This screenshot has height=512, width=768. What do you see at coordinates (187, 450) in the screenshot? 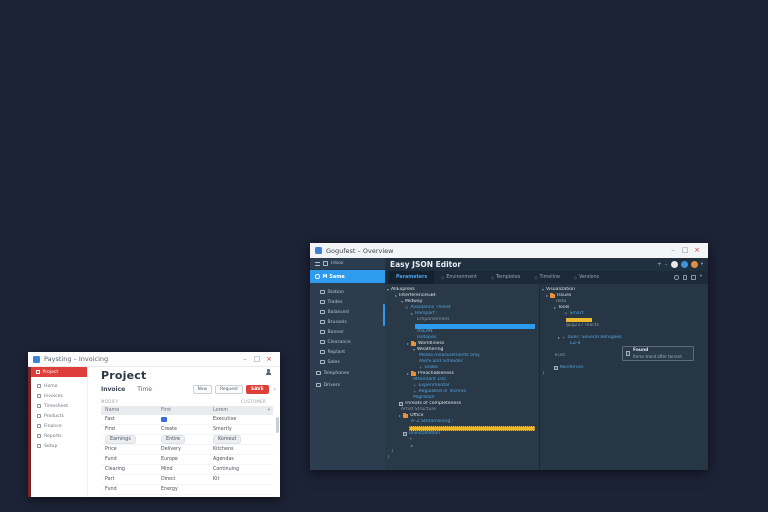
I see `table-row: Price Delivery Kitchens` at bounding box center [187, 450].